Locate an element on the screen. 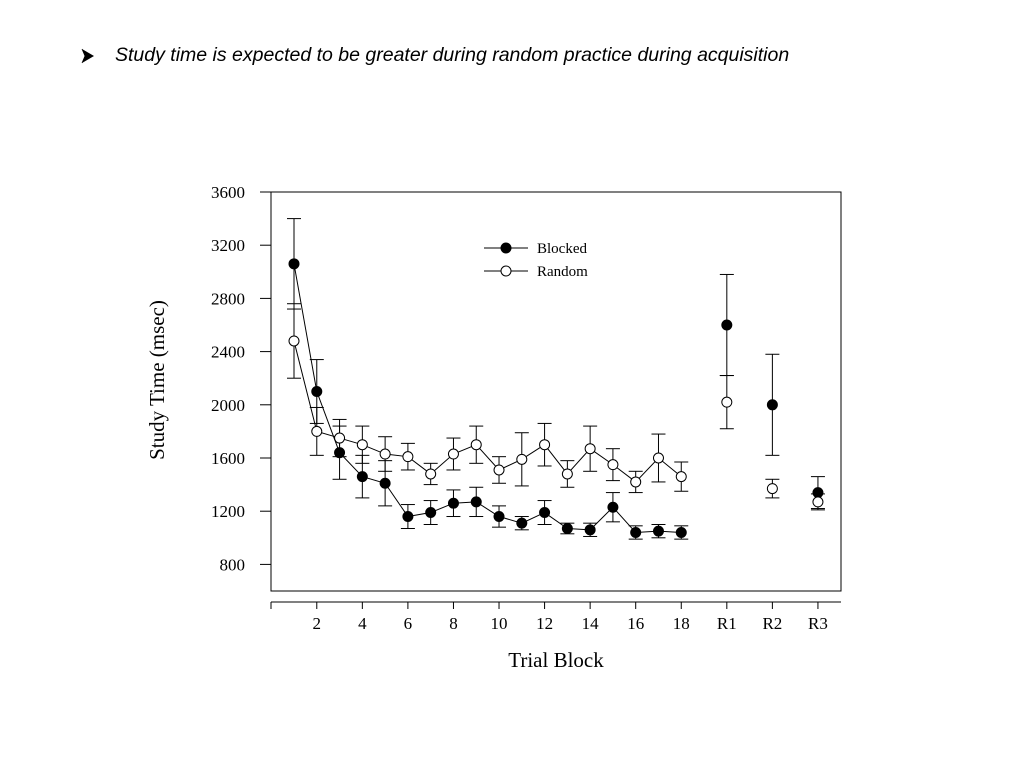  y-axis-ticks: 800 1200 1600 2000 2400 2800 3200 3600 is located at coordinates (241, 378).